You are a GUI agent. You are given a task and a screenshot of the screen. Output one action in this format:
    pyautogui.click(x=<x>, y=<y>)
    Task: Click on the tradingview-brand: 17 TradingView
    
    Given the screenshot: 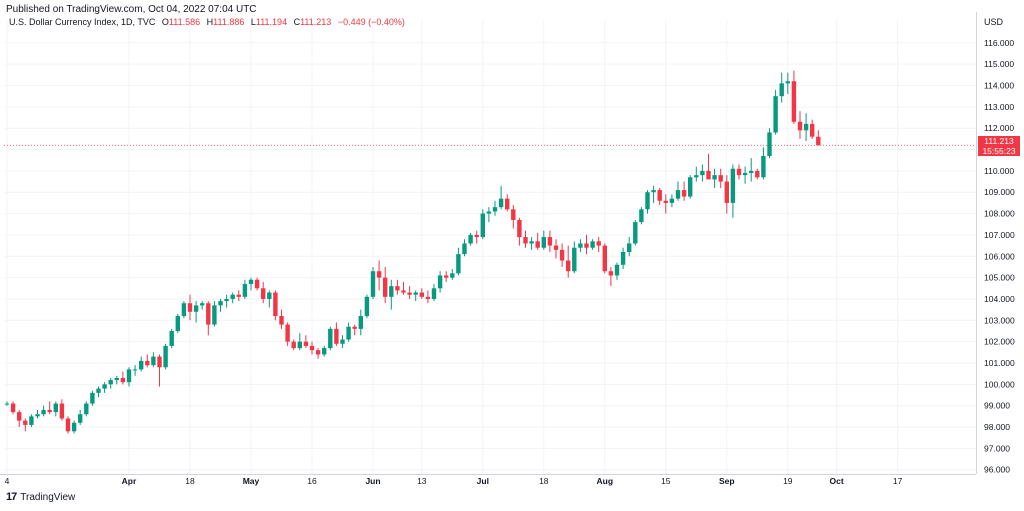 What is the action you would take?
    pyautogui.click(x=40, y=497)
    